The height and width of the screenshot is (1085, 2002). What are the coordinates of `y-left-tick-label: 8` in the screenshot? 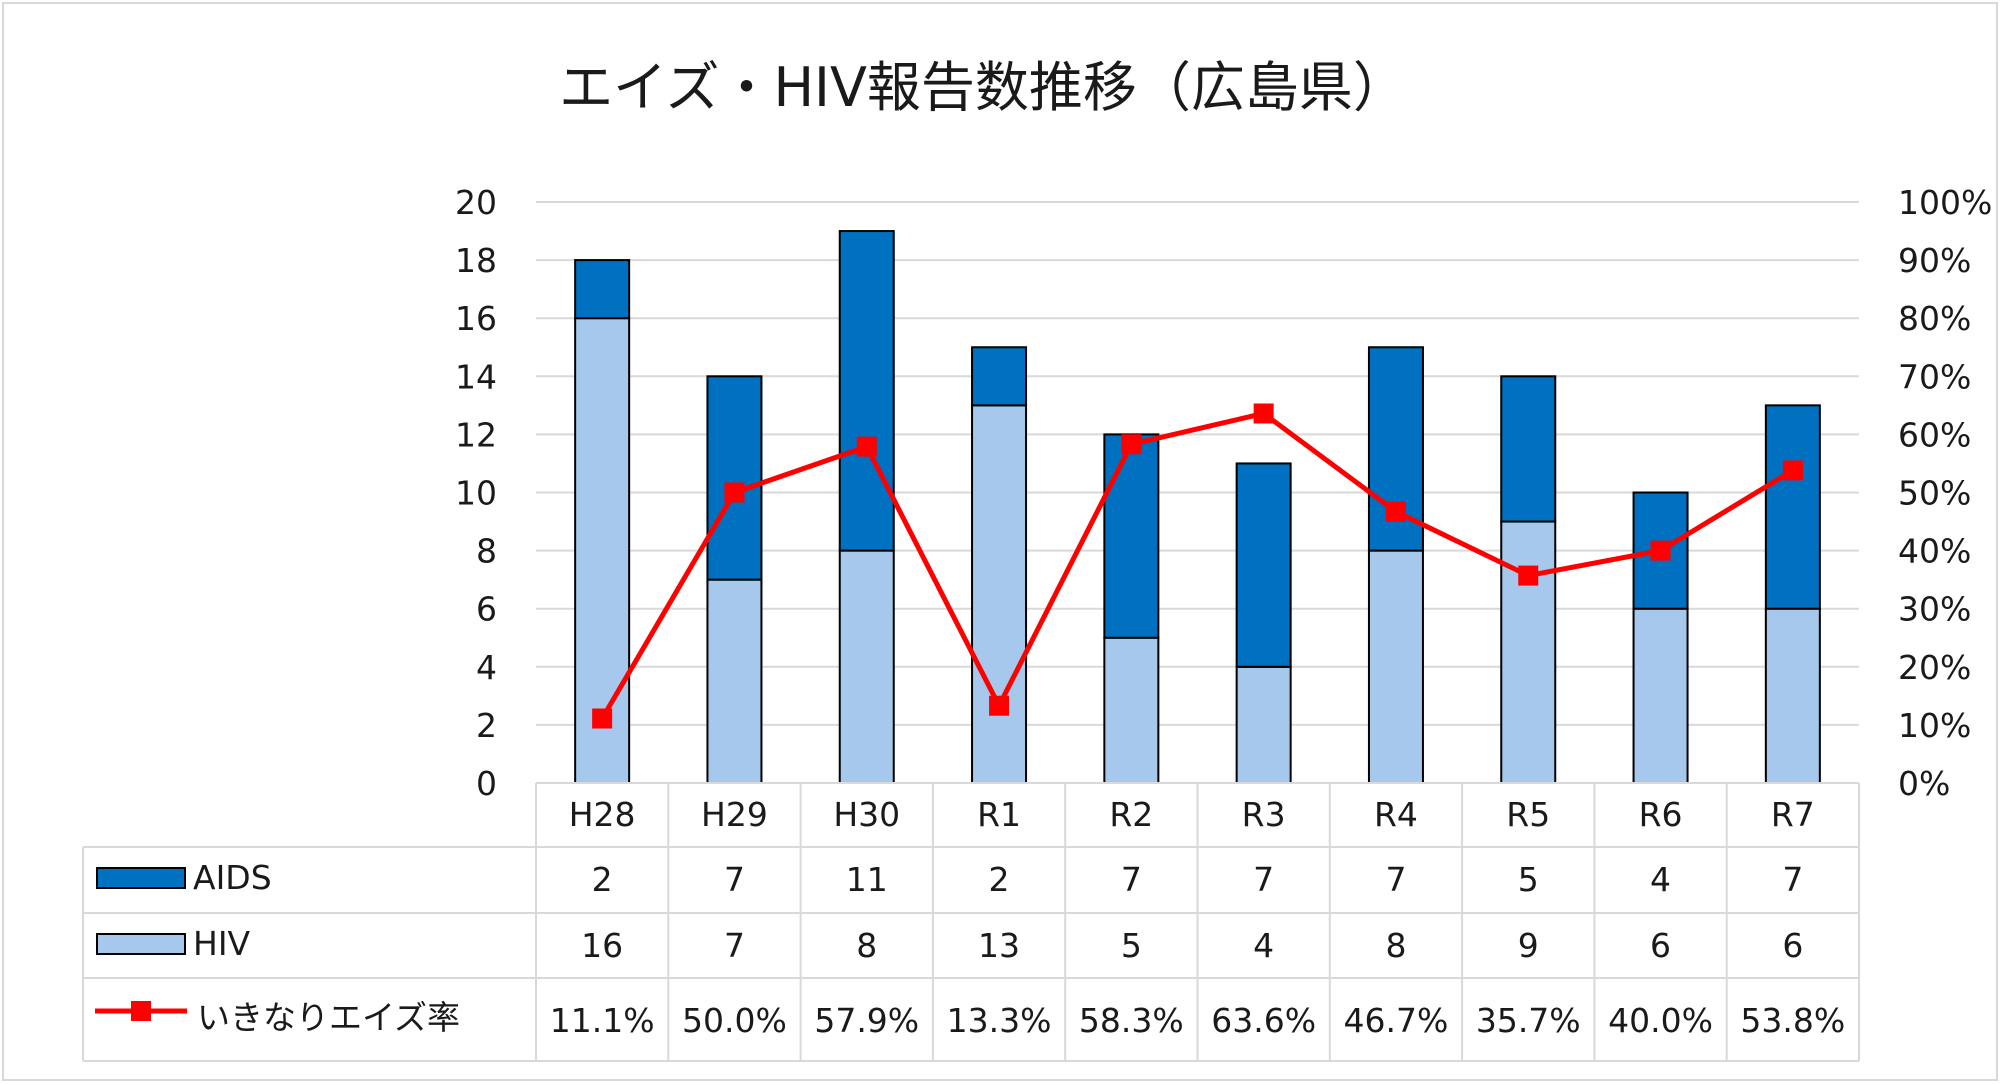 It's located at (486, 551).